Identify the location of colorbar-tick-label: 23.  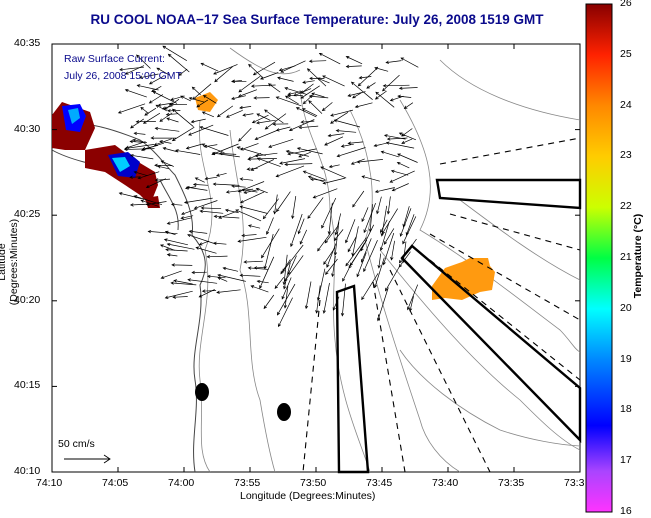
(626, 155).